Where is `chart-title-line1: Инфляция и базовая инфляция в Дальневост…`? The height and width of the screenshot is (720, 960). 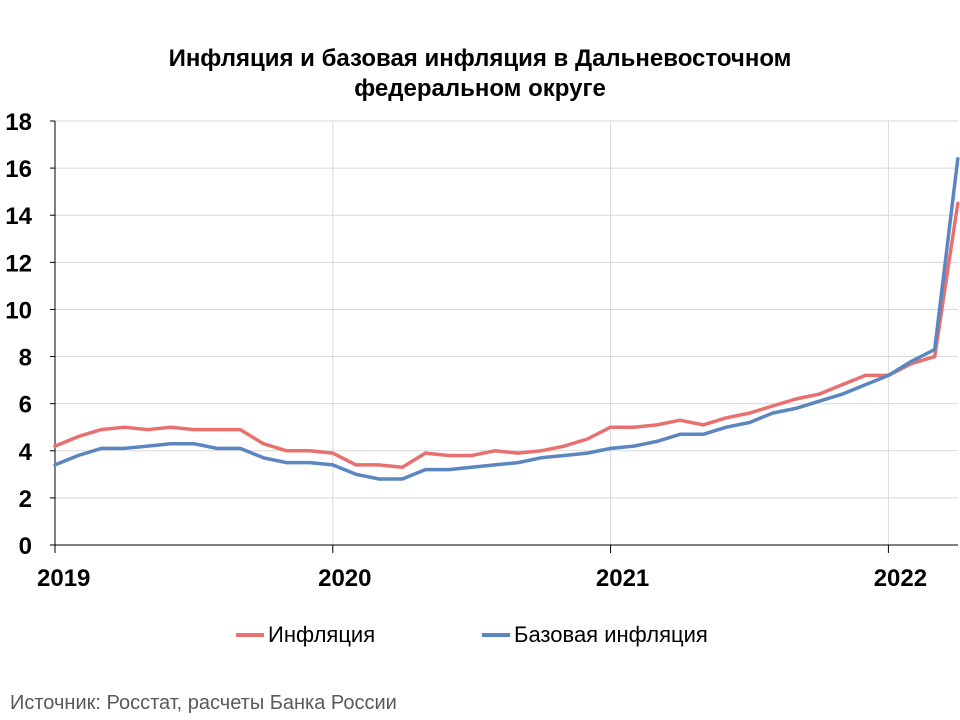
chart-title-line1: Инфляция и базовая инфляция в Дальневост… is located at coordinates (480, 58).